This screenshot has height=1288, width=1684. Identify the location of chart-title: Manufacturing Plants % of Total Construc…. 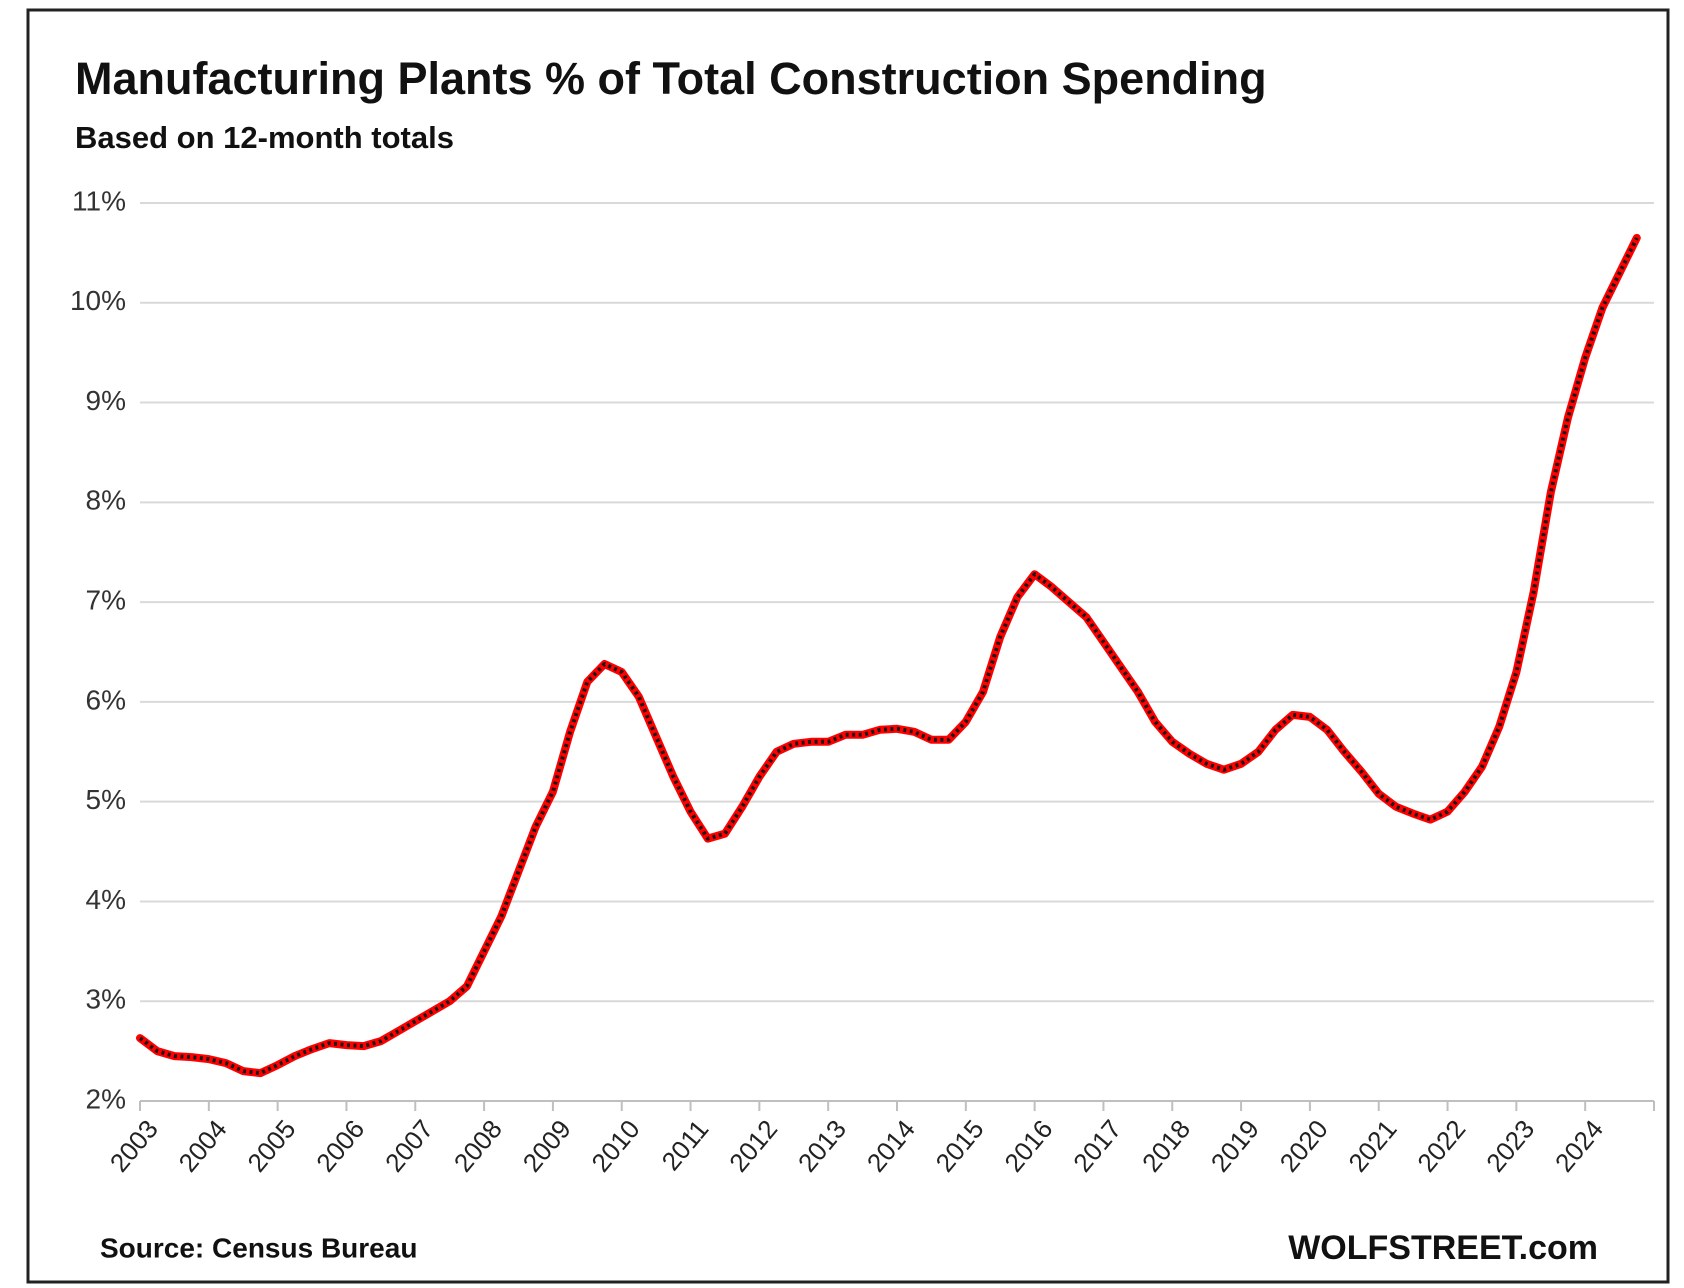
(671, 78).